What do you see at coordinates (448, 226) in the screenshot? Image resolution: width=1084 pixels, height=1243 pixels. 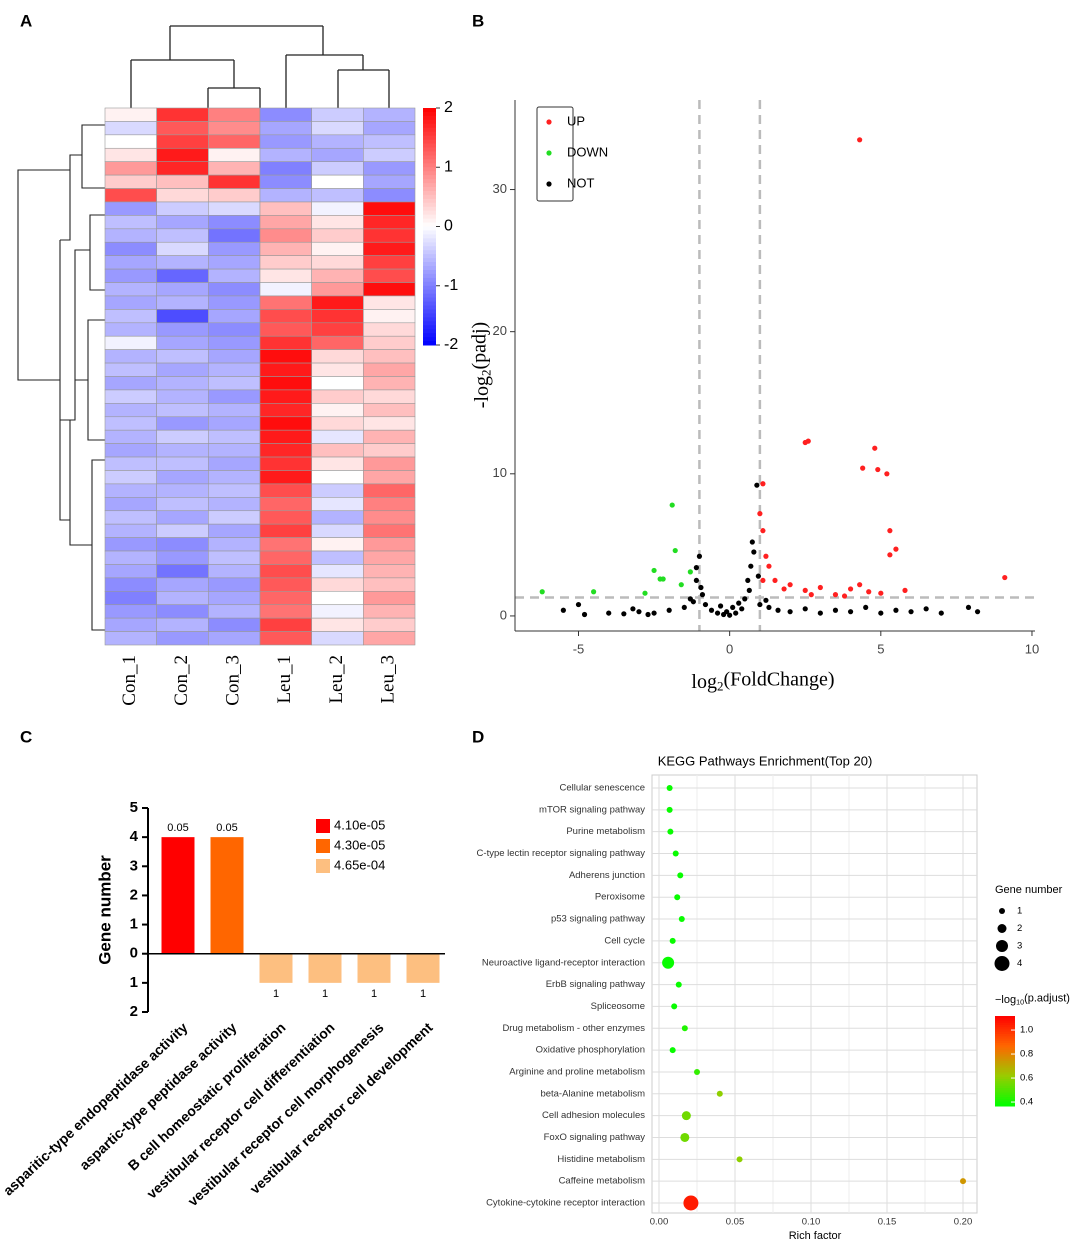 I see `colorbar-label: 0` at bounding box center [448, 226].